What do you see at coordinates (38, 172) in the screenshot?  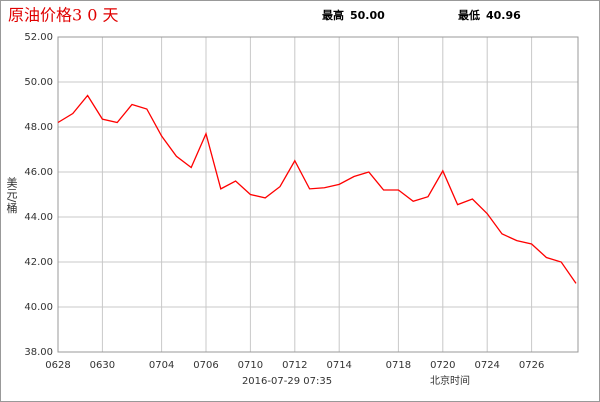 I see `y-tick-label: 46.00` at bounding box center [38, 172].